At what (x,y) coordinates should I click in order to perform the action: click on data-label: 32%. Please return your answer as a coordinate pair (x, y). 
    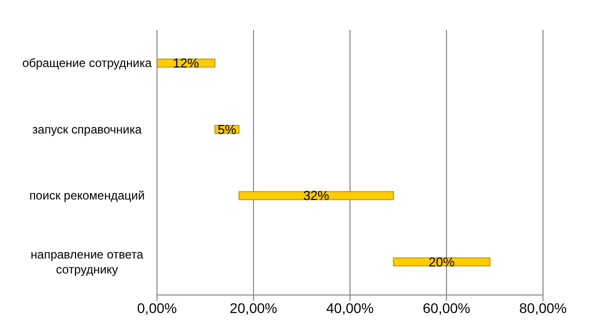
    Looking at the image, I should click on (316, 196).